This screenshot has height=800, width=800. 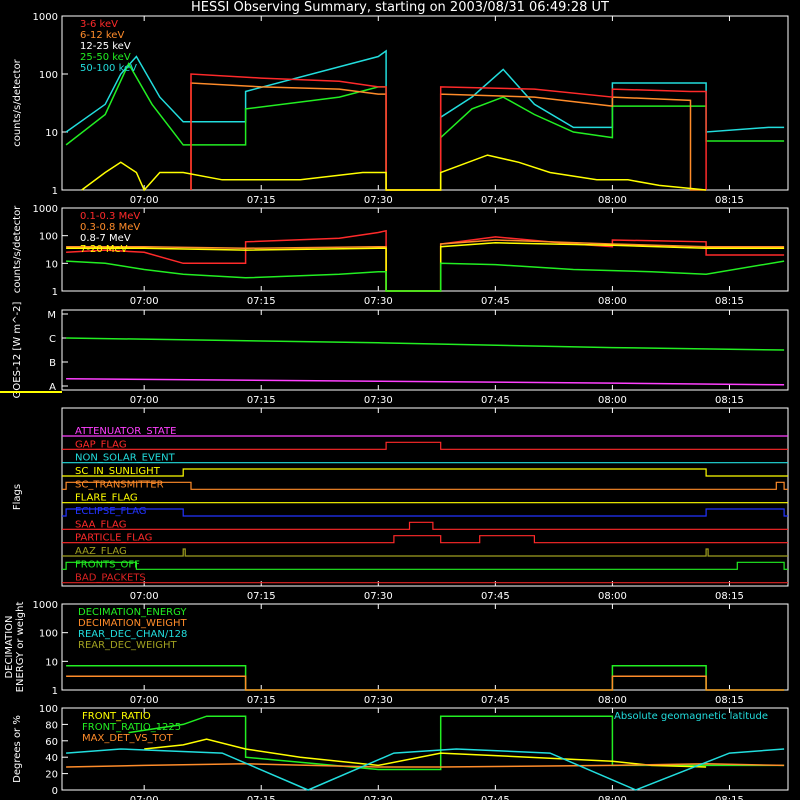 What do you see at coordinates (128, 738) in the screenshot?
I see `legend-entry: MAX_DET_VS_TOT` at bounding box center [128, 738].